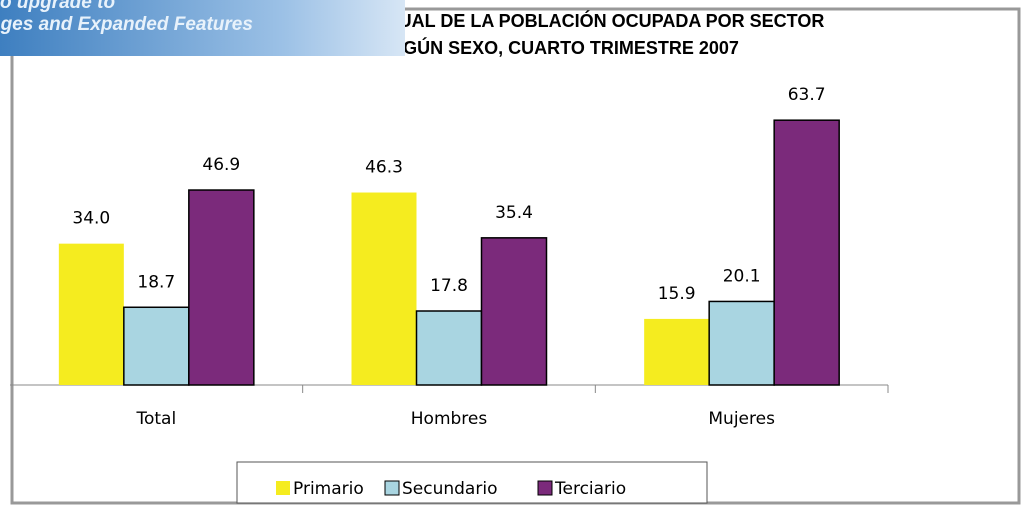 This screenshot has height=513, width=1026. I want to click on data-label: 46.9, so click(221, 165).